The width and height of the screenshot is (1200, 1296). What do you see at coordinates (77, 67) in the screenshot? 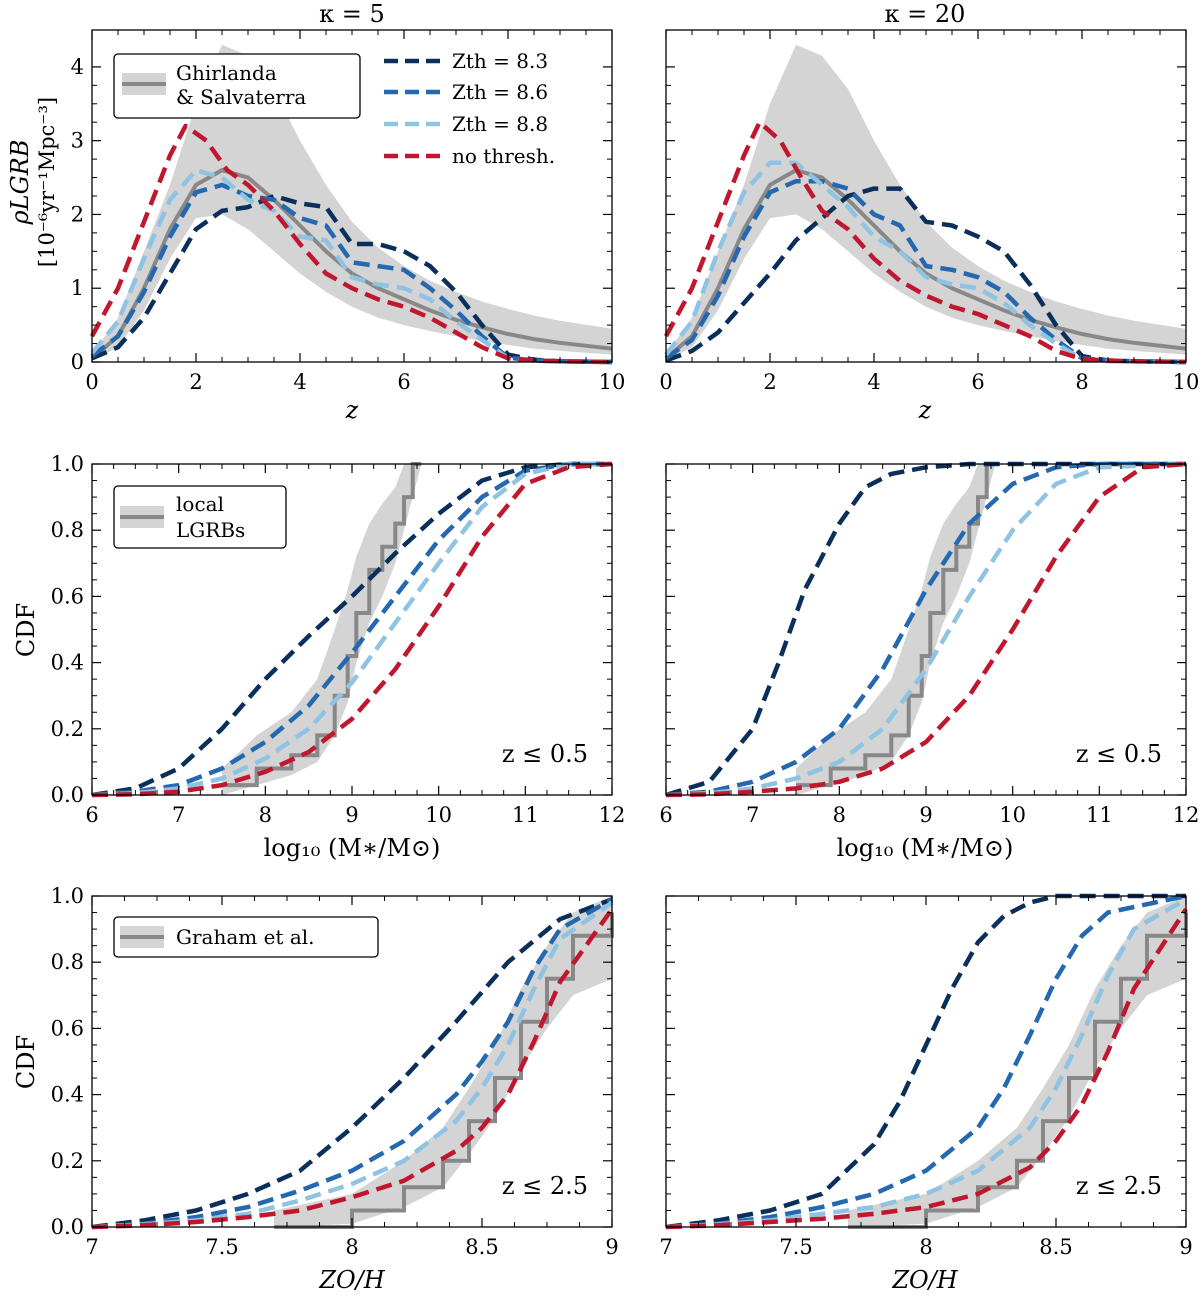
I see `y-tick-label: 4` at bounding box center [77, 67].